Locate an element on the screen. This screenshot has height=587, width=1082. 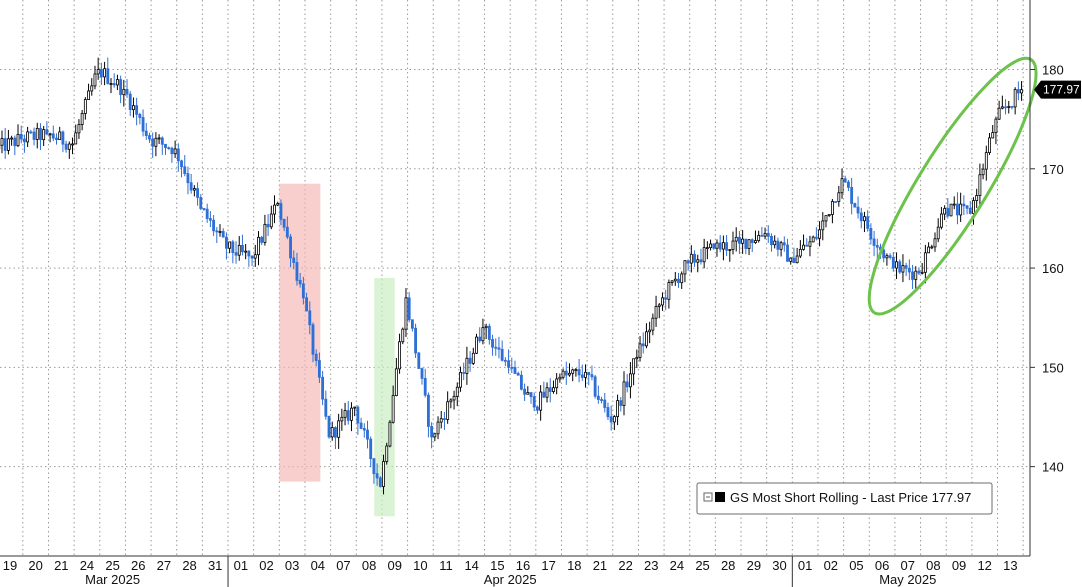
highlight-ellipse is located at coordinates (952, 186).